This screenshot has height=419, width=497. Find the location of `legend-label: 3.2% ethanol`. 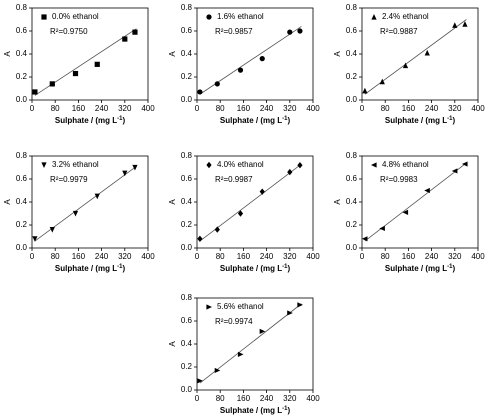

legend-label: 3.2% ethanol is located at coordinates (75, 164).